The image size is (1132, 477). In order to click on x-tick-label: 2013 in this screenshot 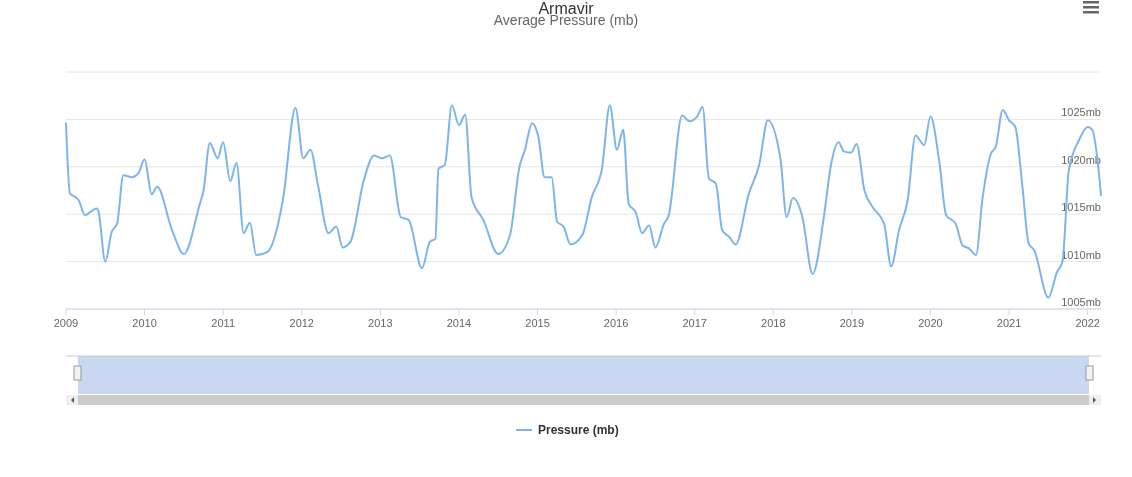, I will do `click(380, 323)`.